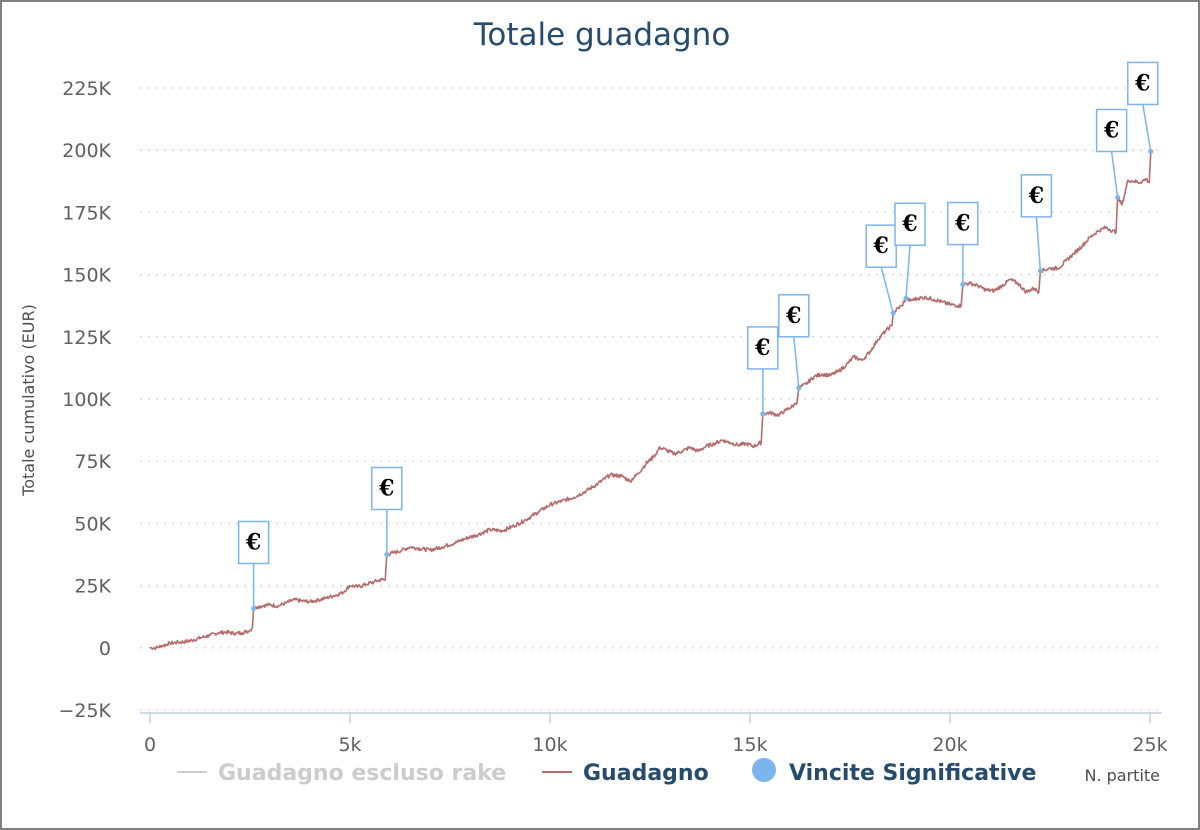 The image size is (1200, 830). I want to click on x-tick-label: 10k, so click(549, 745).